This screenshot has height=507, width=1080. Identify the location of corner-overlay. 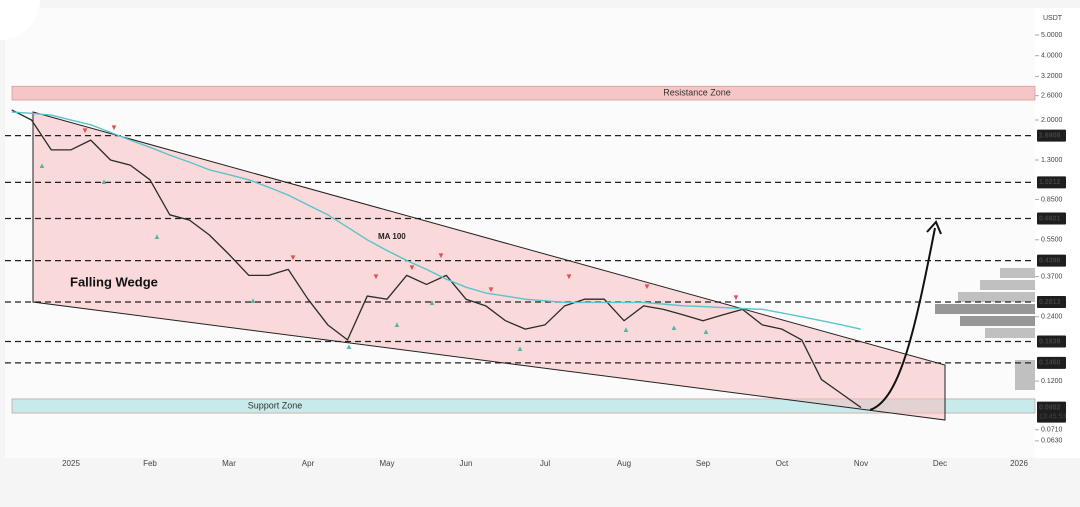
(20, 20).